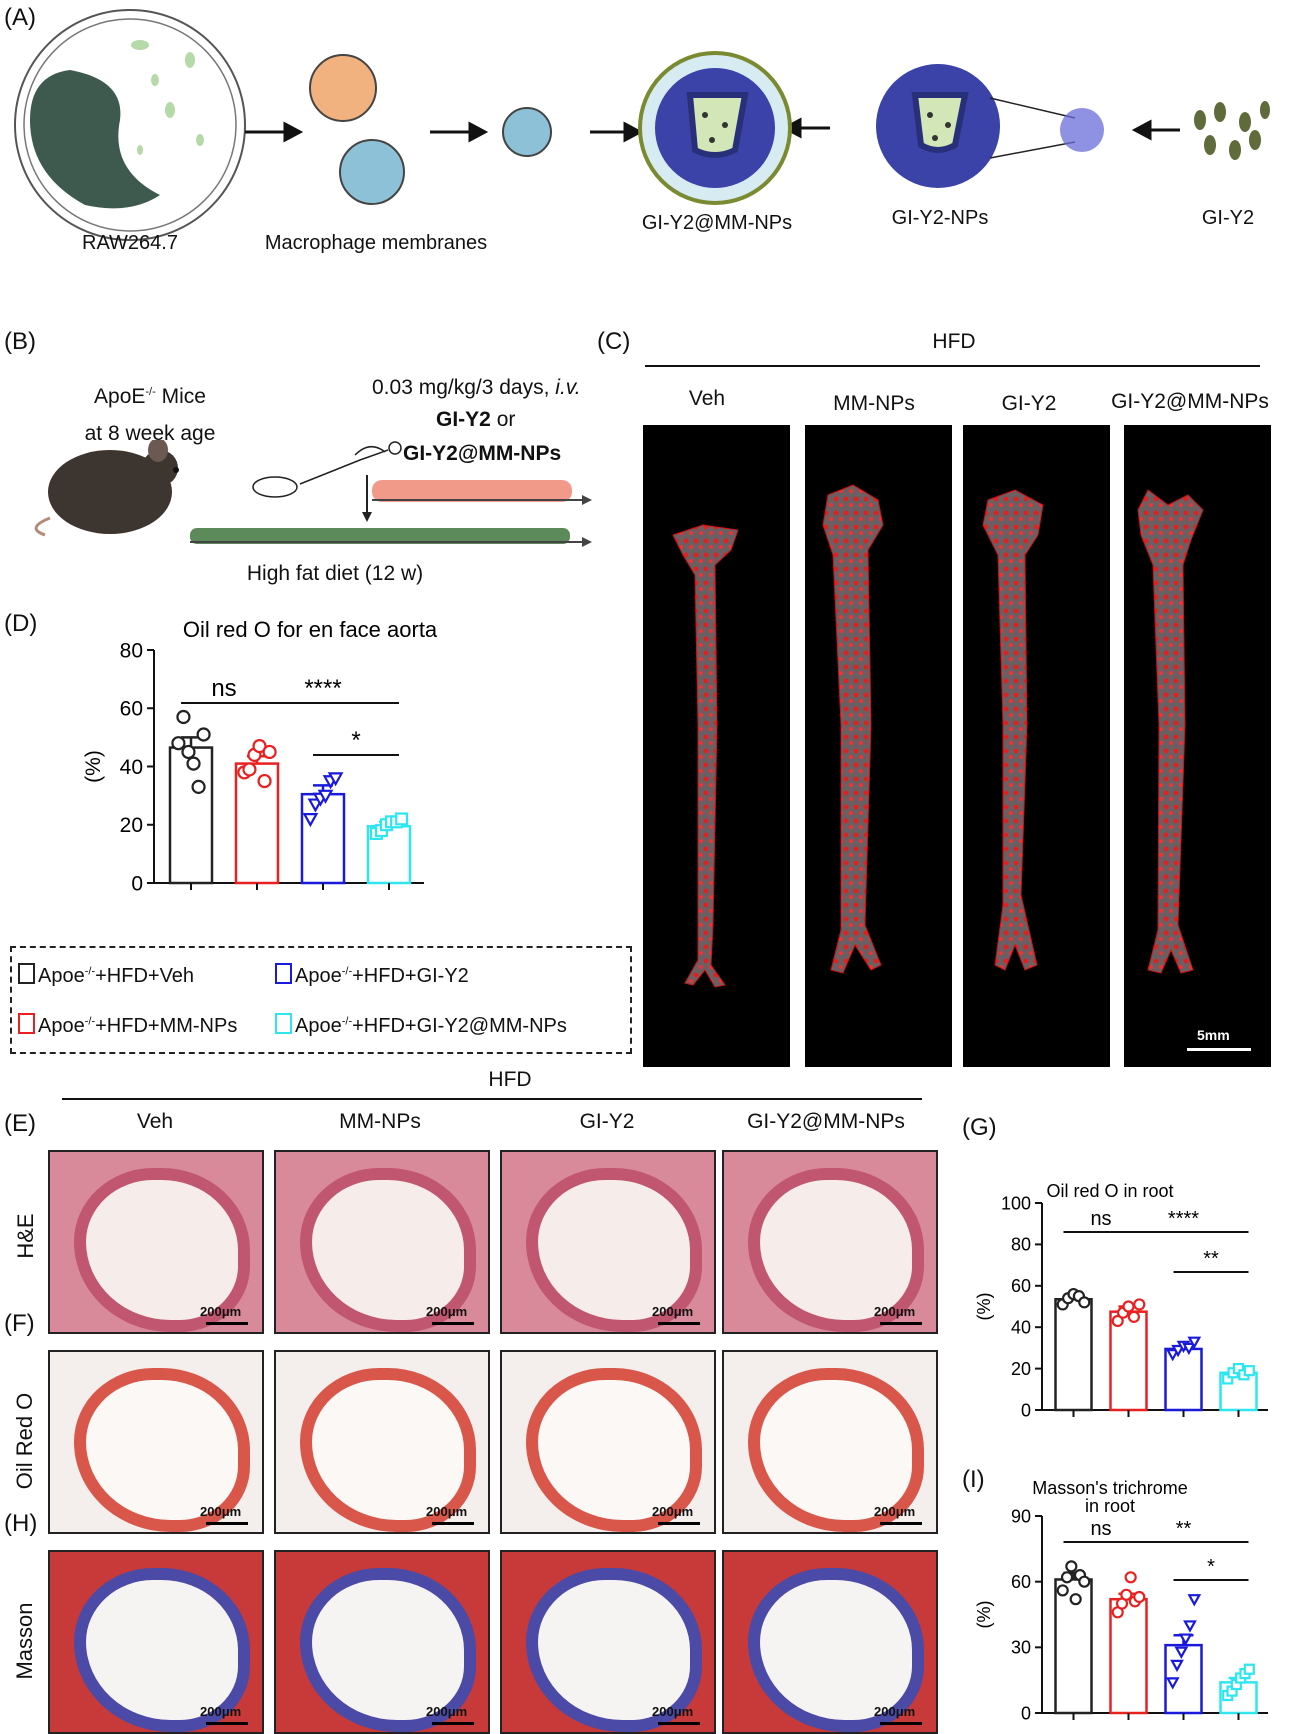  What do you see at coordinates (382, 1442) in the screenshot?
I see `histology-oil-red-o-mmnps: 200μm` at bounding box center [382, 1442].